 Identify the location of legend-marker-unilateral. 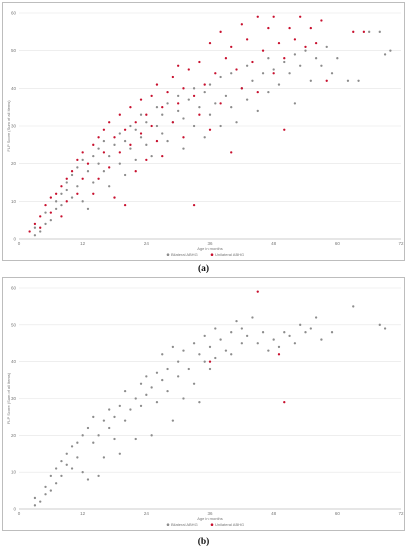
(212, 254).